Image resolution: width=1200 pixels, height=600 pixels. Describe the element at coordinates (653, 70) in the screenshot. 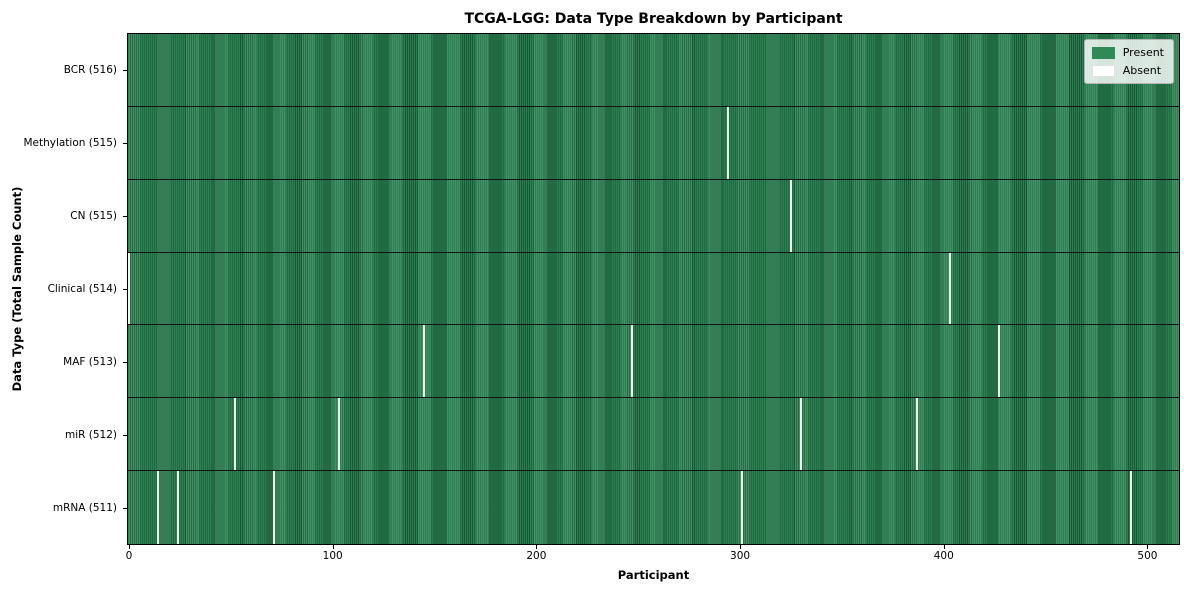

I see `heatmap-row-BCR` at that location.